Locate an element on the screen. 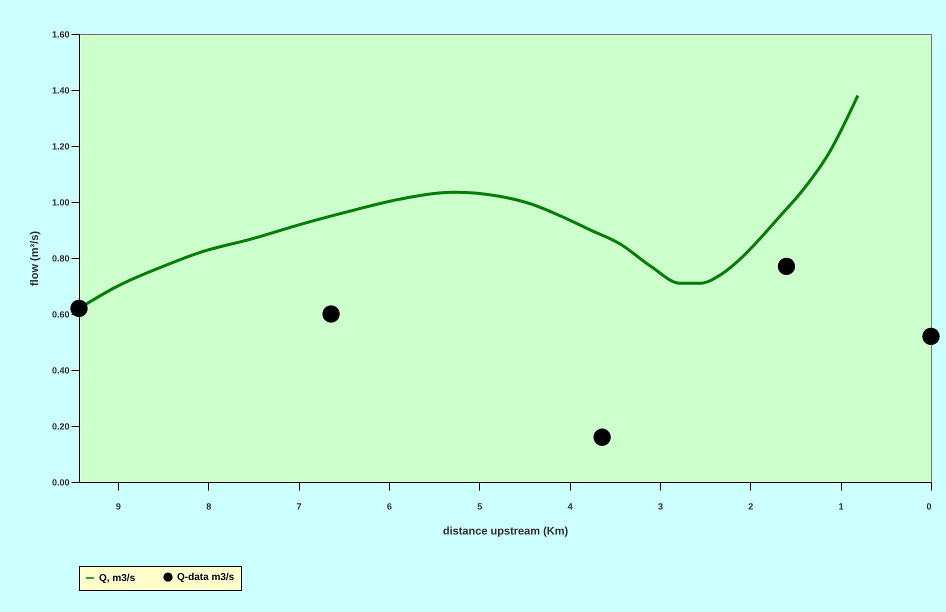 The image size is (946, 612). y-tick-label: 1.60 is located at coordinates (61, 35).